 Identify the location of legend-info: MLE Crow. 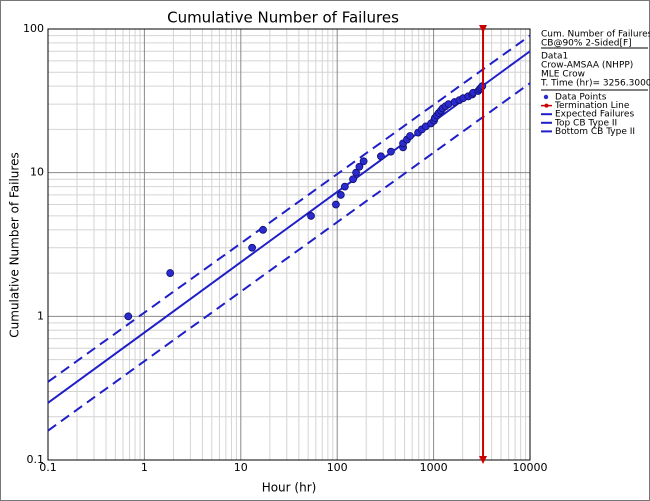
(563, 75).